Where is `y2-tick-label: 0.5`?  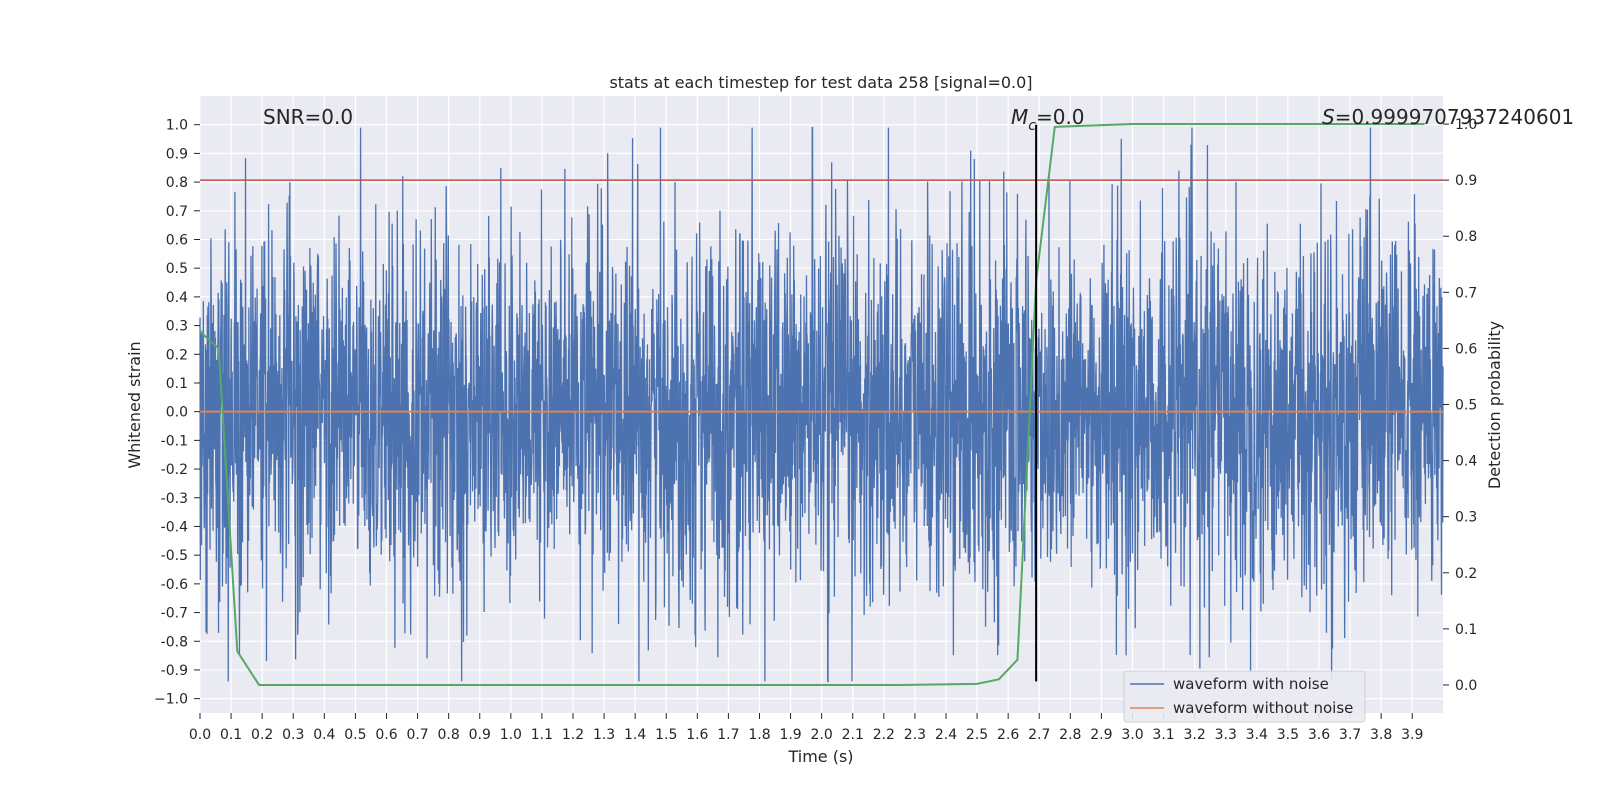
y2-tick-label: 0.5 is located at coordinates (1466, 406).